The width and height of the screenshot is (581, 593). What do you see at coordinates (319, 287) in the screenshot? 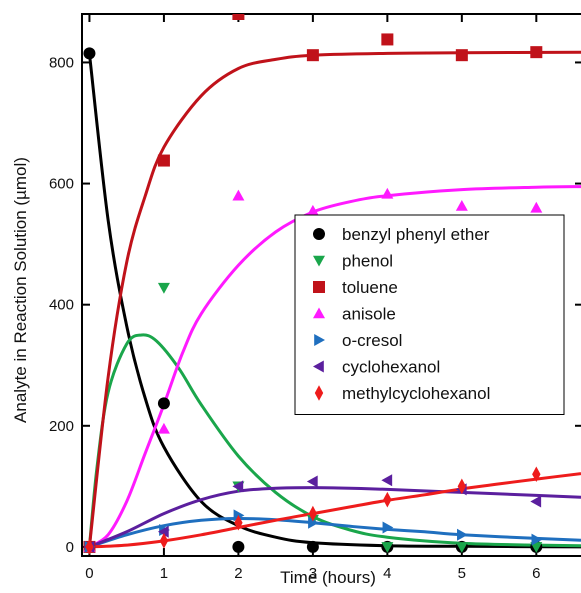
I see `legend-marker-toluene` at bounding box center [319, 287].